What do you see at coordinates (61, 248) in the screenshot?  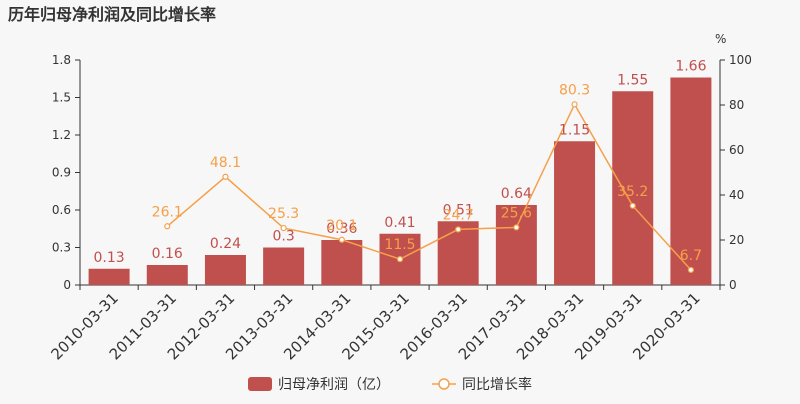 I see `left-axis-tick-label: 0.3` at bounding box center [61, 248].